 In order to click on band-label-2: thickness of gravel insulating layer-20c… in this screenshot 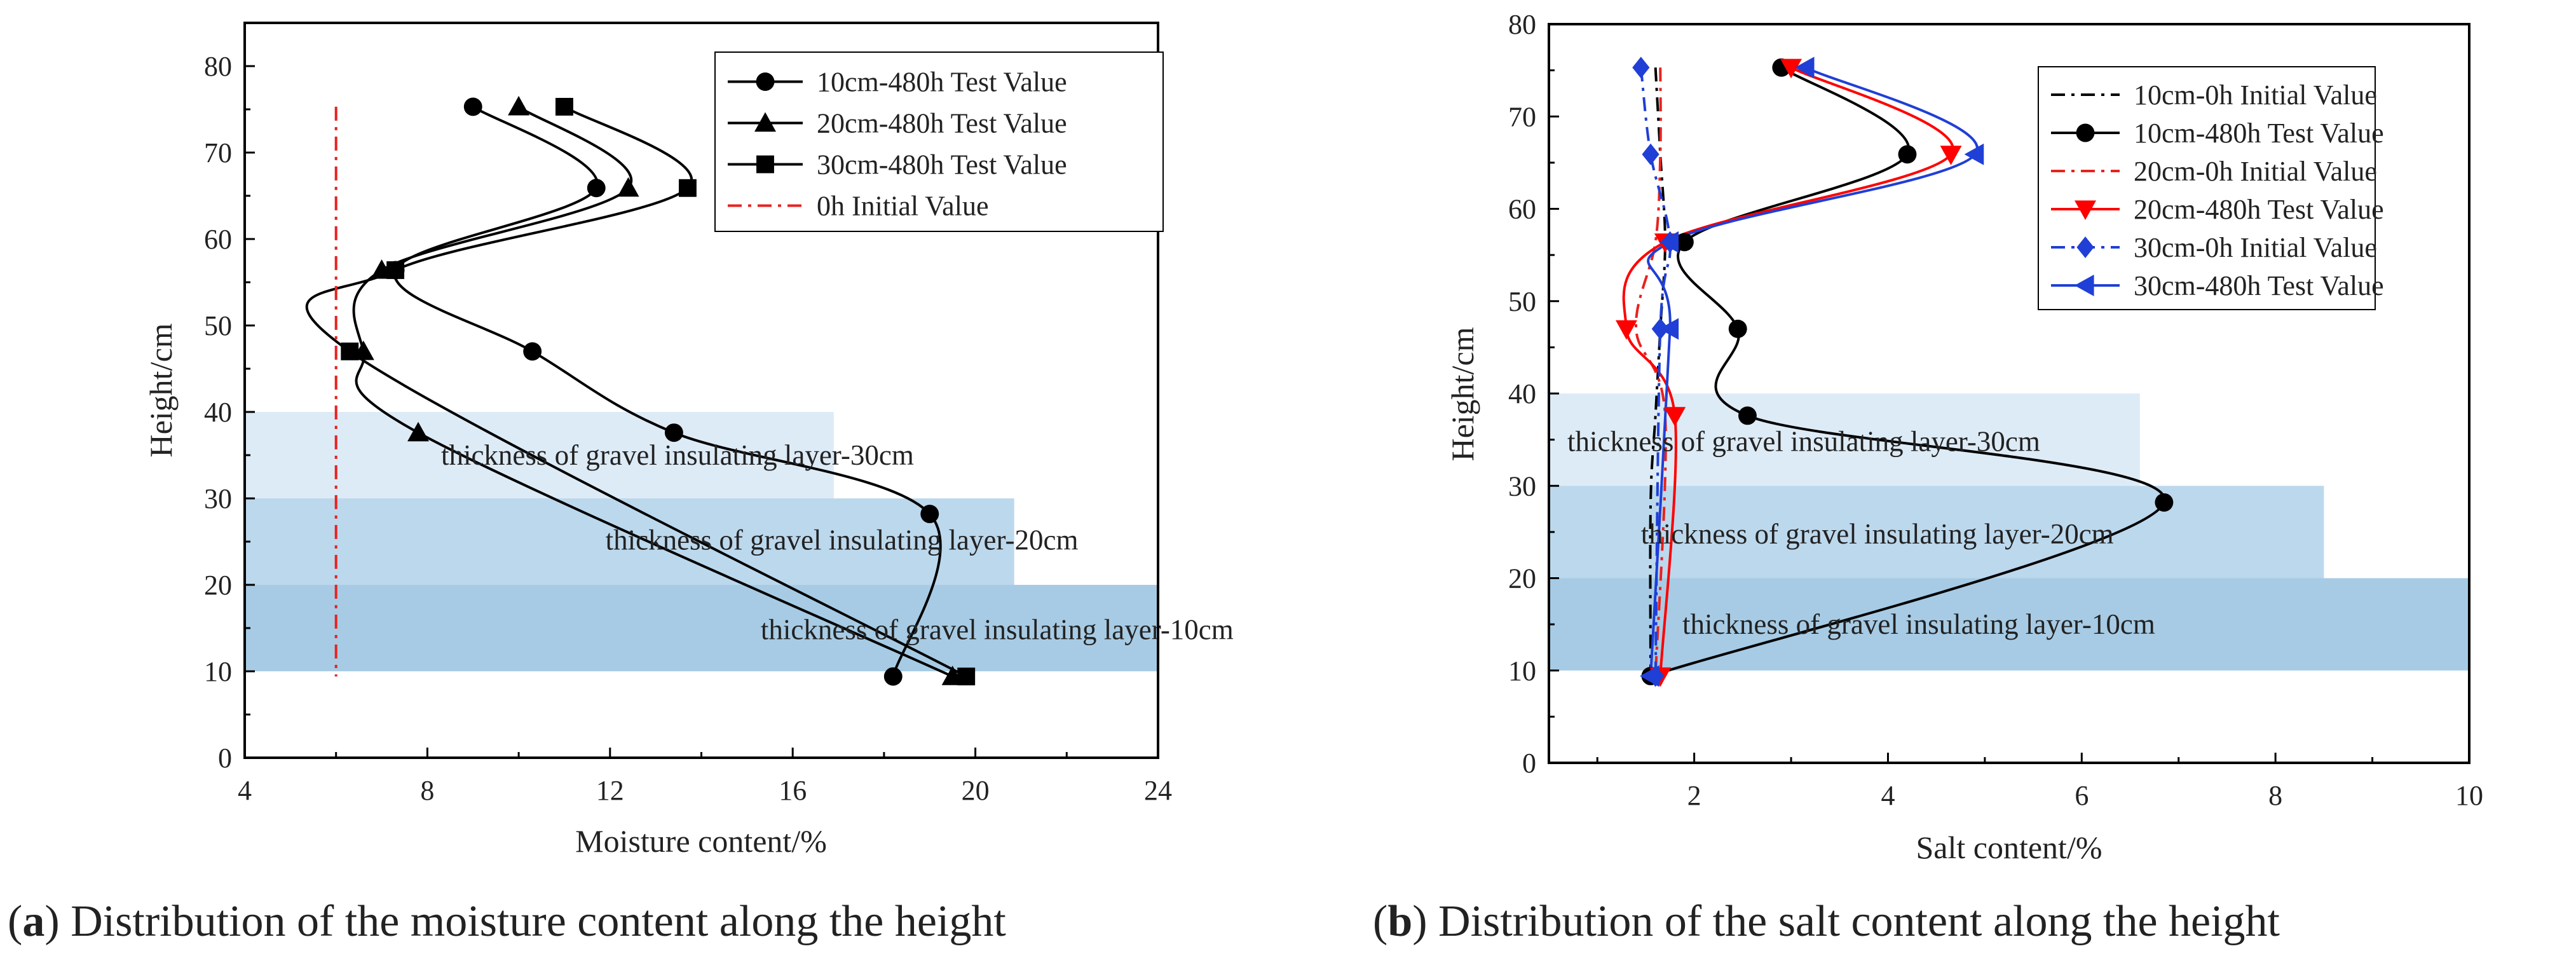, I will do `click(842, 540)`.